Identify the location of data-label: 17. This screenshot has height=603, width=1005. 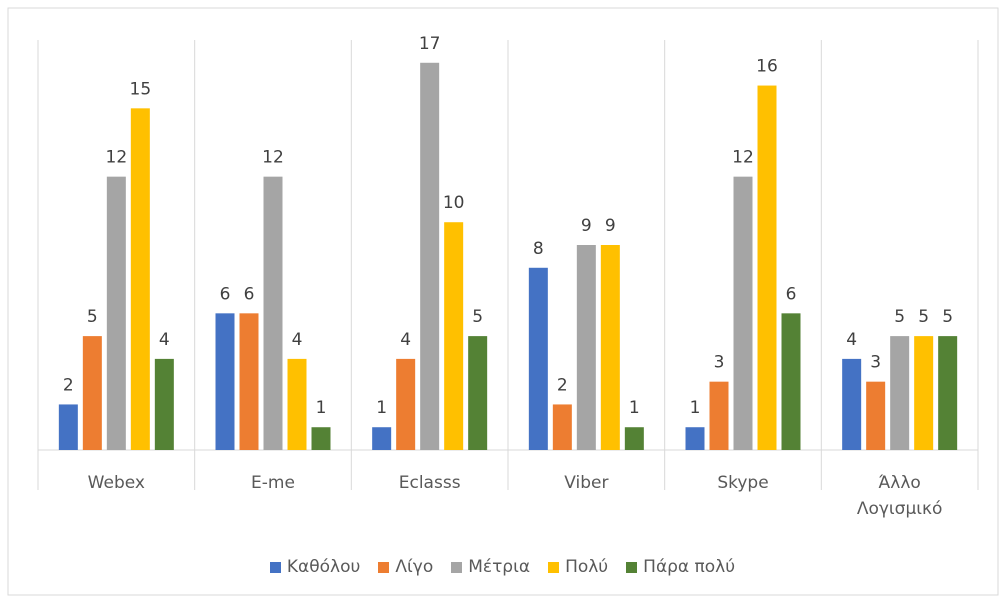
(430, 44).